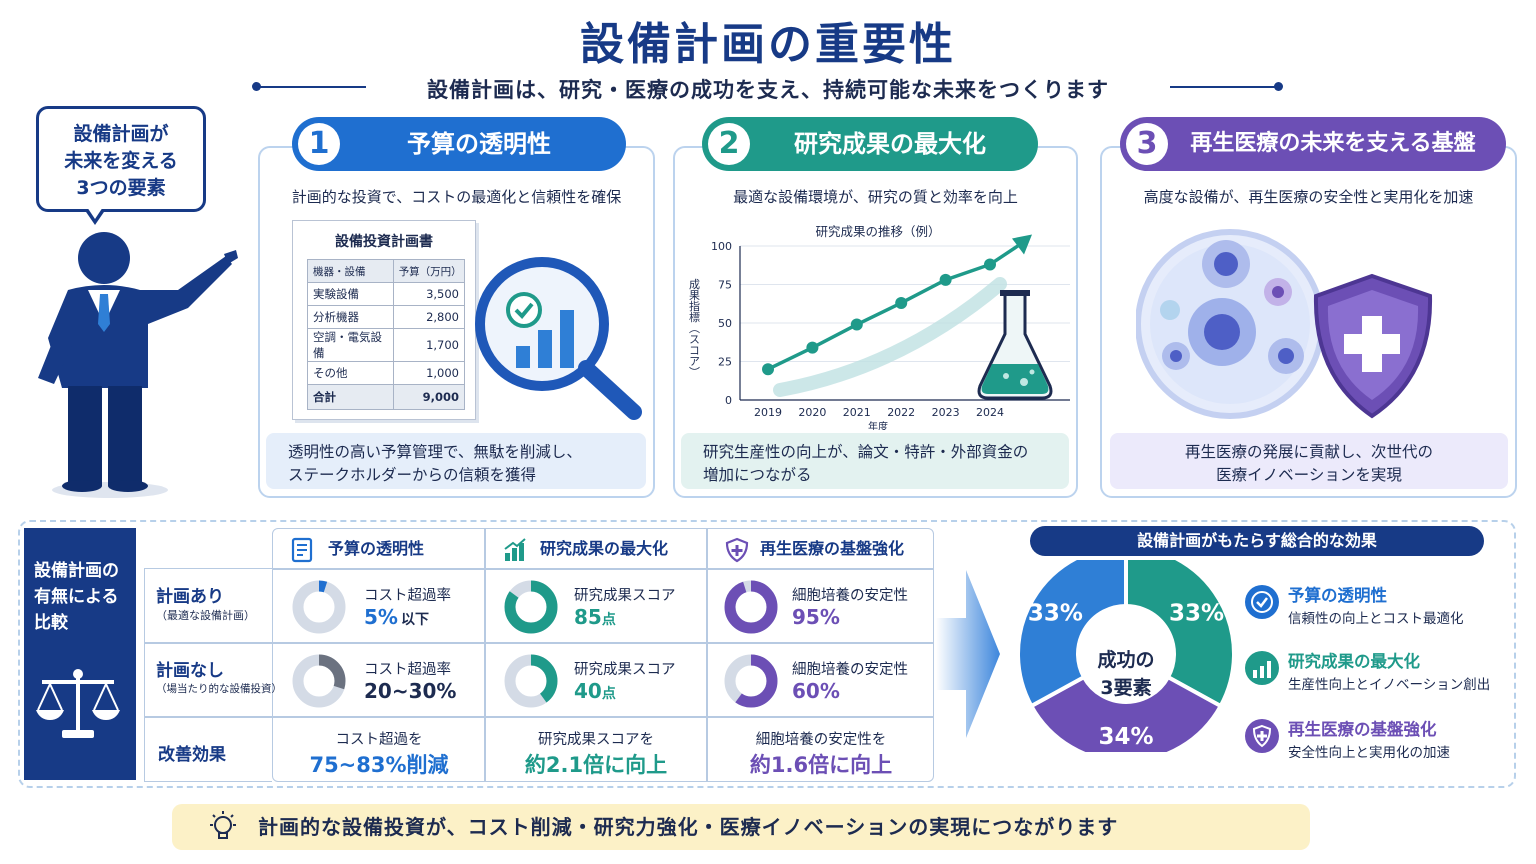  Describe the element at coordinates (875, 461) in the screenshot. I see `card-2-note: 研究生産性の向上が、論文・特許・外部資金の 増加につながる` at that location.